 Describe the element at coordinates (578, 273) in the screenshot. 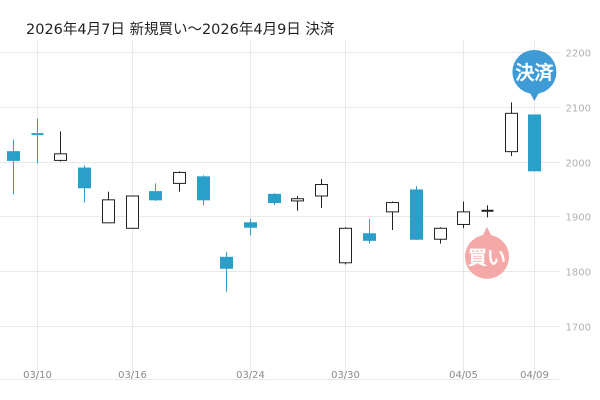

I see `y-tick-label: 1800` at that location.